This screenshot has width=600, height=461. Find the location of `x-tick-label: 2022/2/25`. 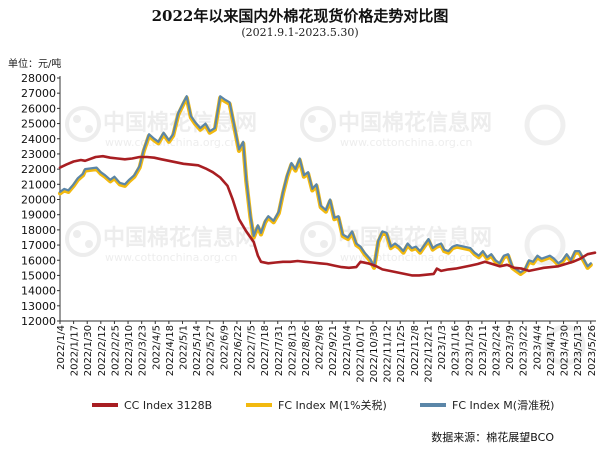

x-tick-label: 2022/2/25 is located at coordinates (115, 350).